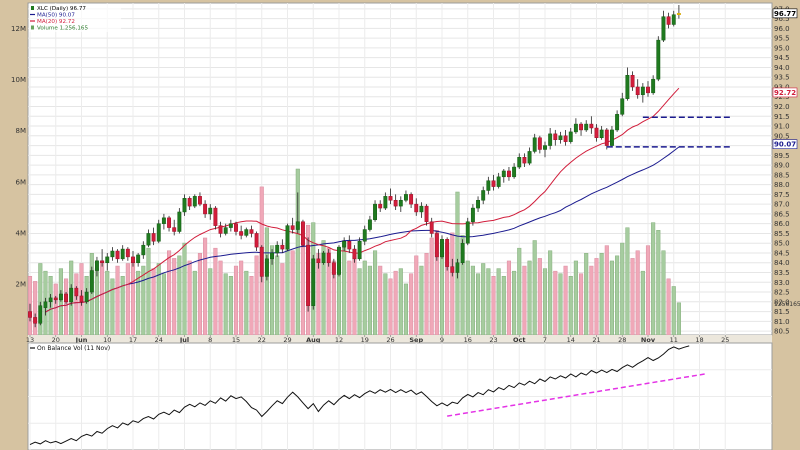  I want to click on date-tick-label: 16, so click(468, 340).